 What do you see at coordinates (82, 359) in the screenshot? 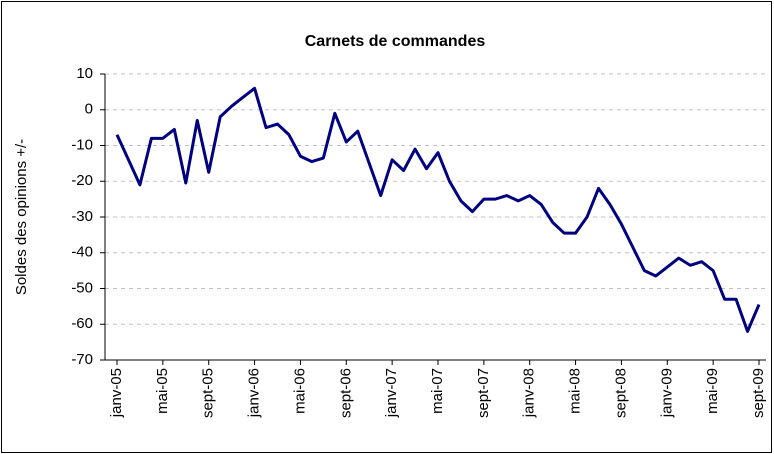
I see `y-tick-label: -70` at bounding box center [82, 359].